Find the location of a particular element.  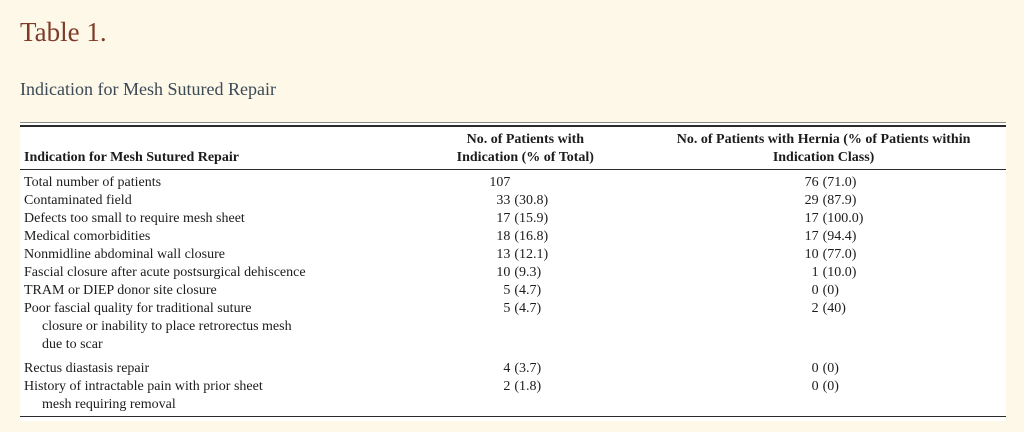

percent-value: (40) is located at coordinates (834, 308).